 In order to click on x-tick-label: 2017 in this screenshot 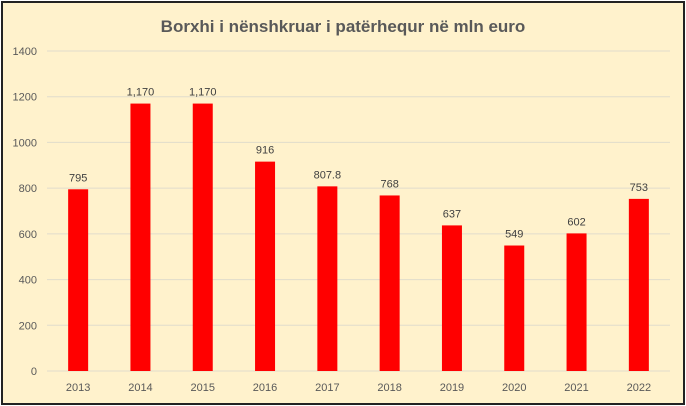, I will do `click(327, 388)`.